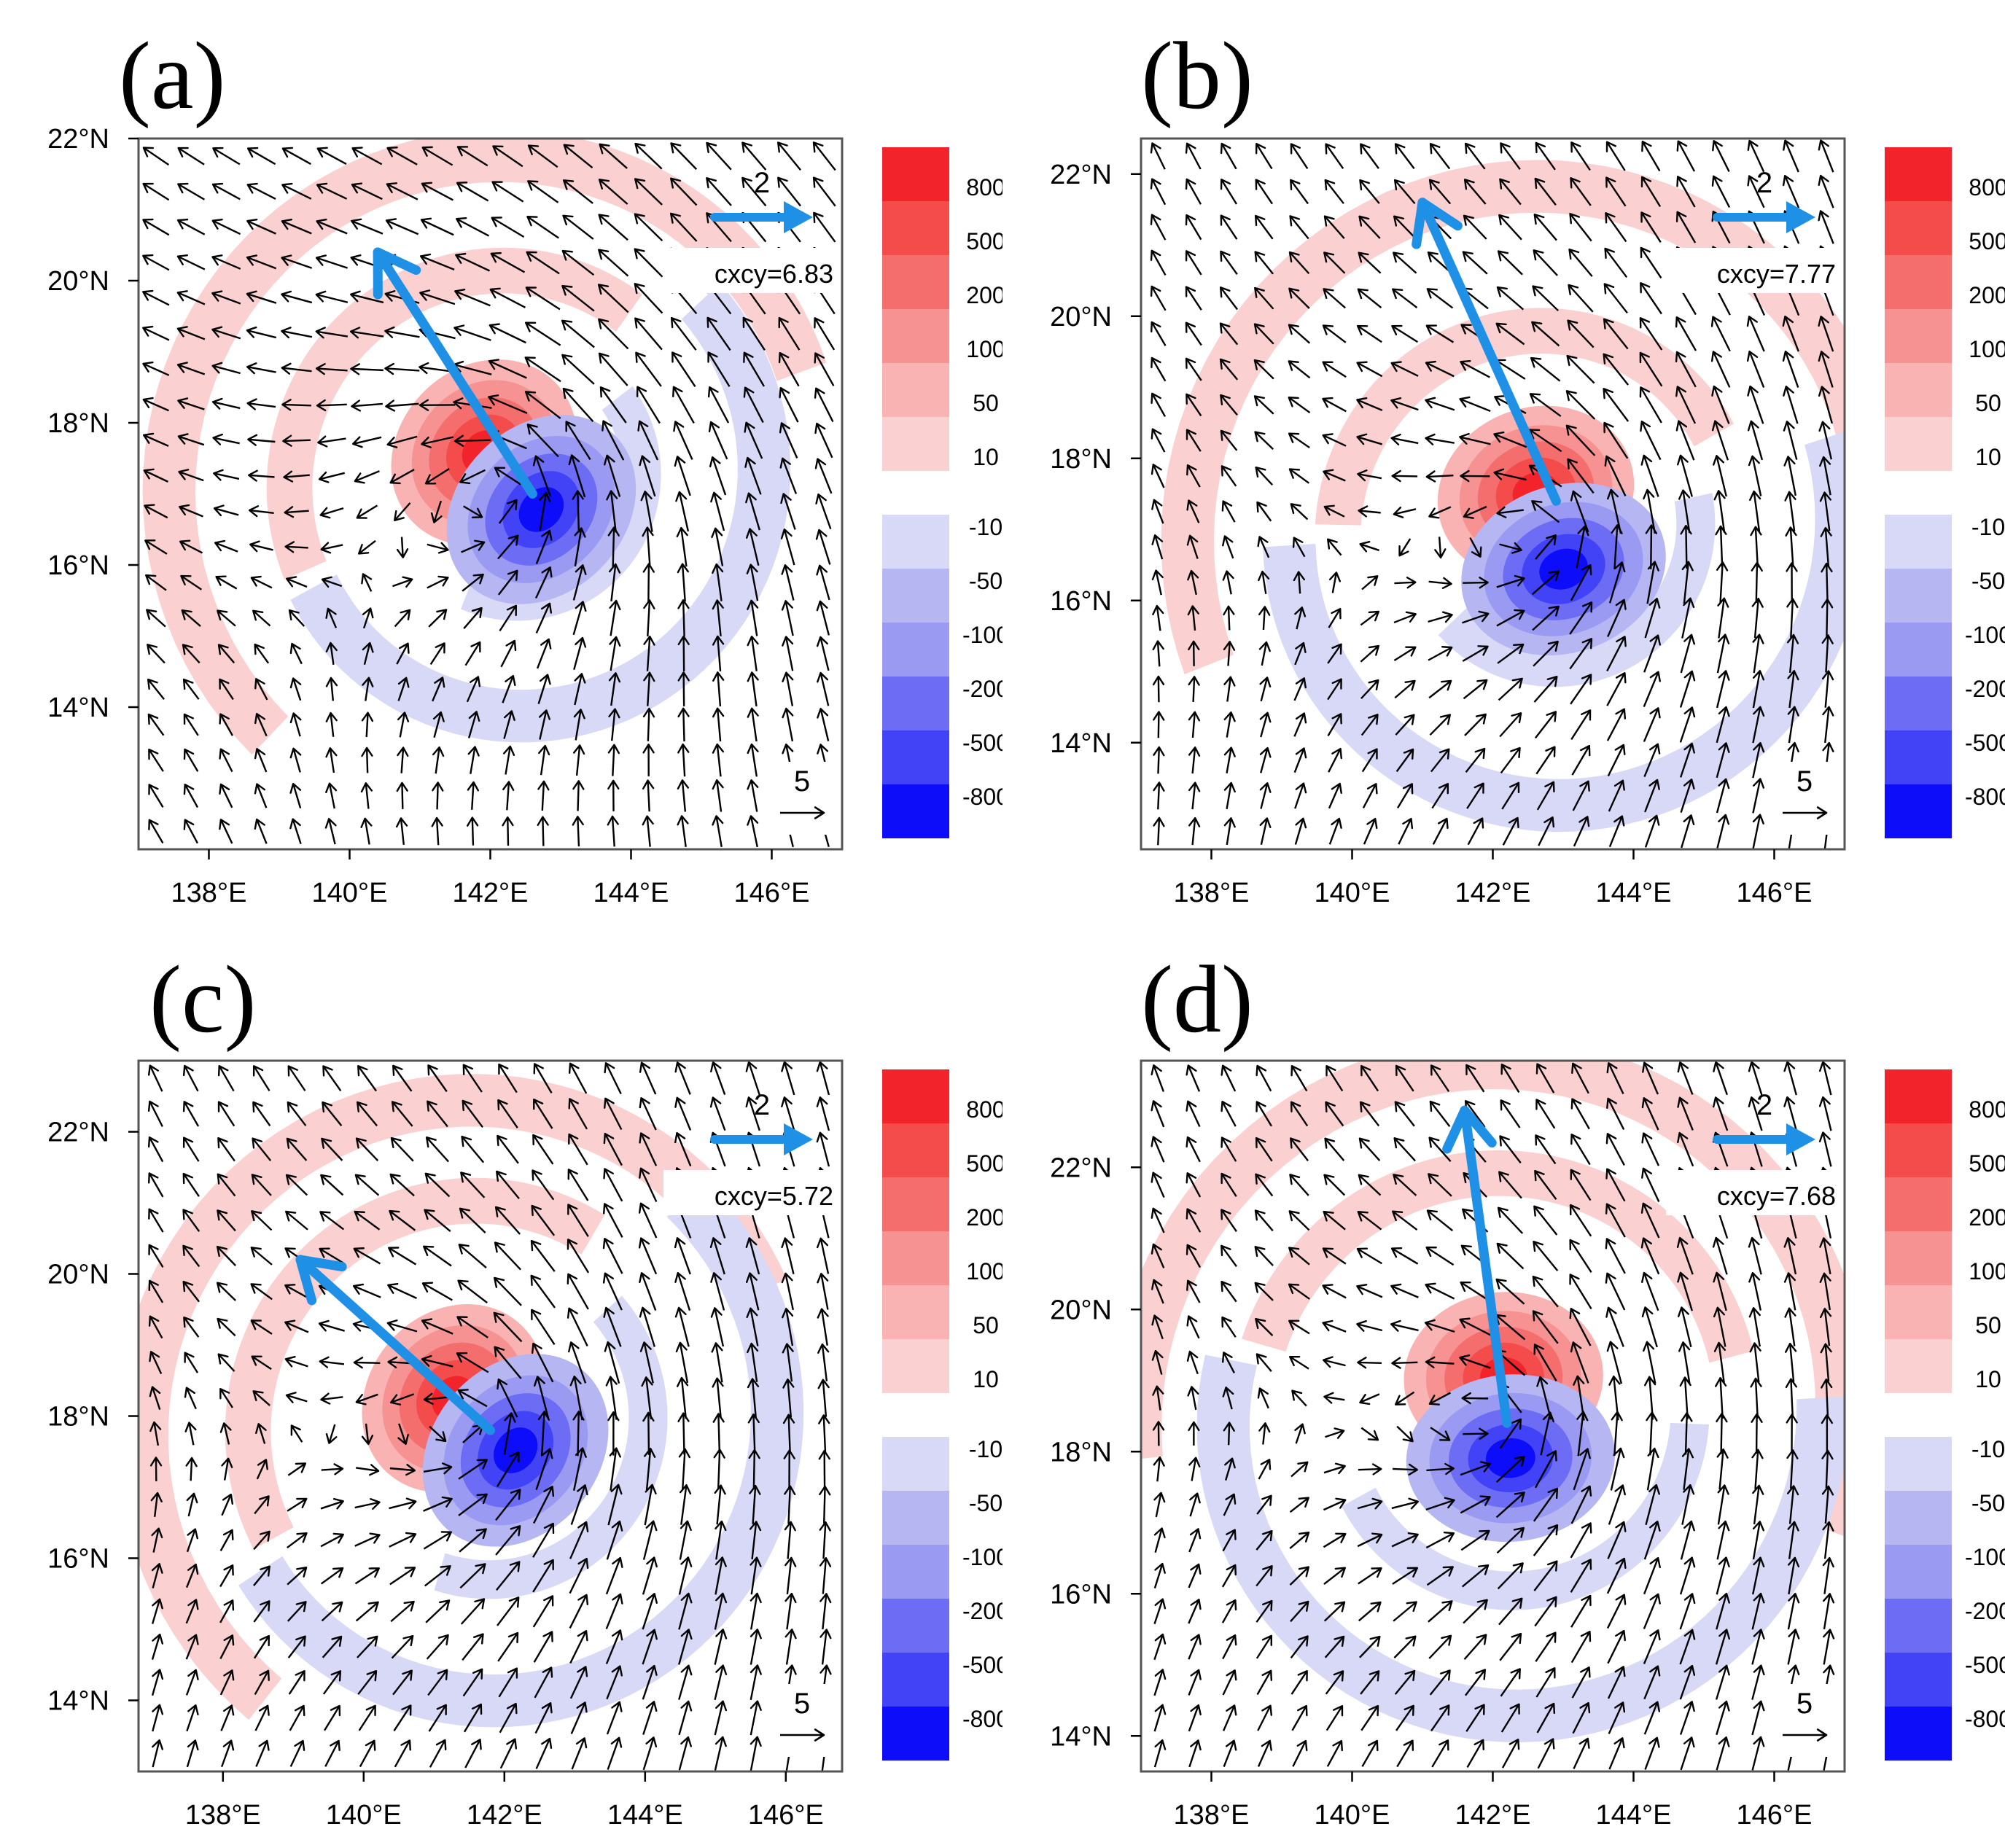 This screenshot has width=2005, height=1848. I want to click on colorbar-label: -50, so click(985, 581).